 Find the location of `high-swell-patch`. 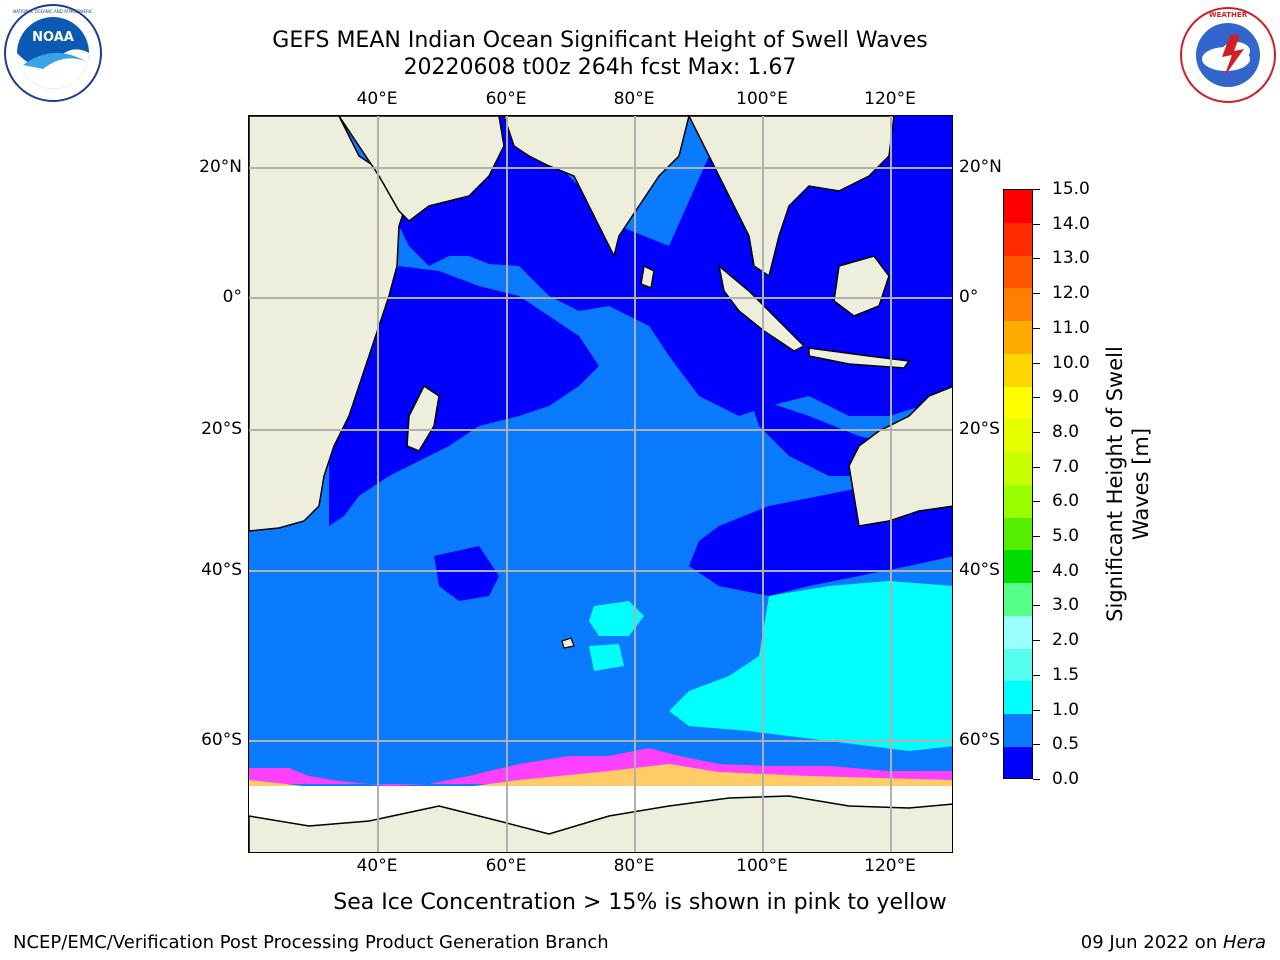

high-swell-patch is located at coordinates (616, 618).